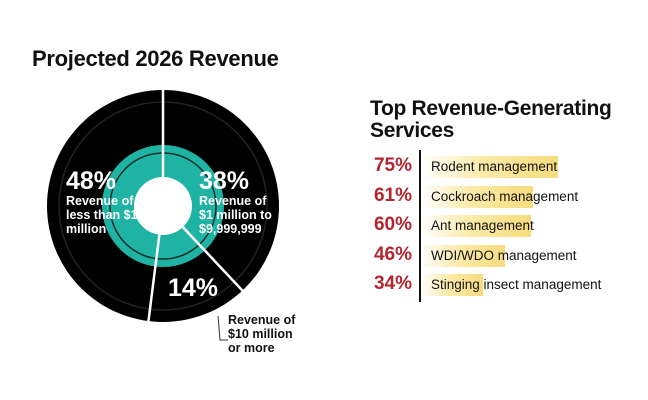 The image size is (648, 400). Describe the element at coordinates (392, 224) in the screenshot. I see `bar-value-label: 60%` at that location.